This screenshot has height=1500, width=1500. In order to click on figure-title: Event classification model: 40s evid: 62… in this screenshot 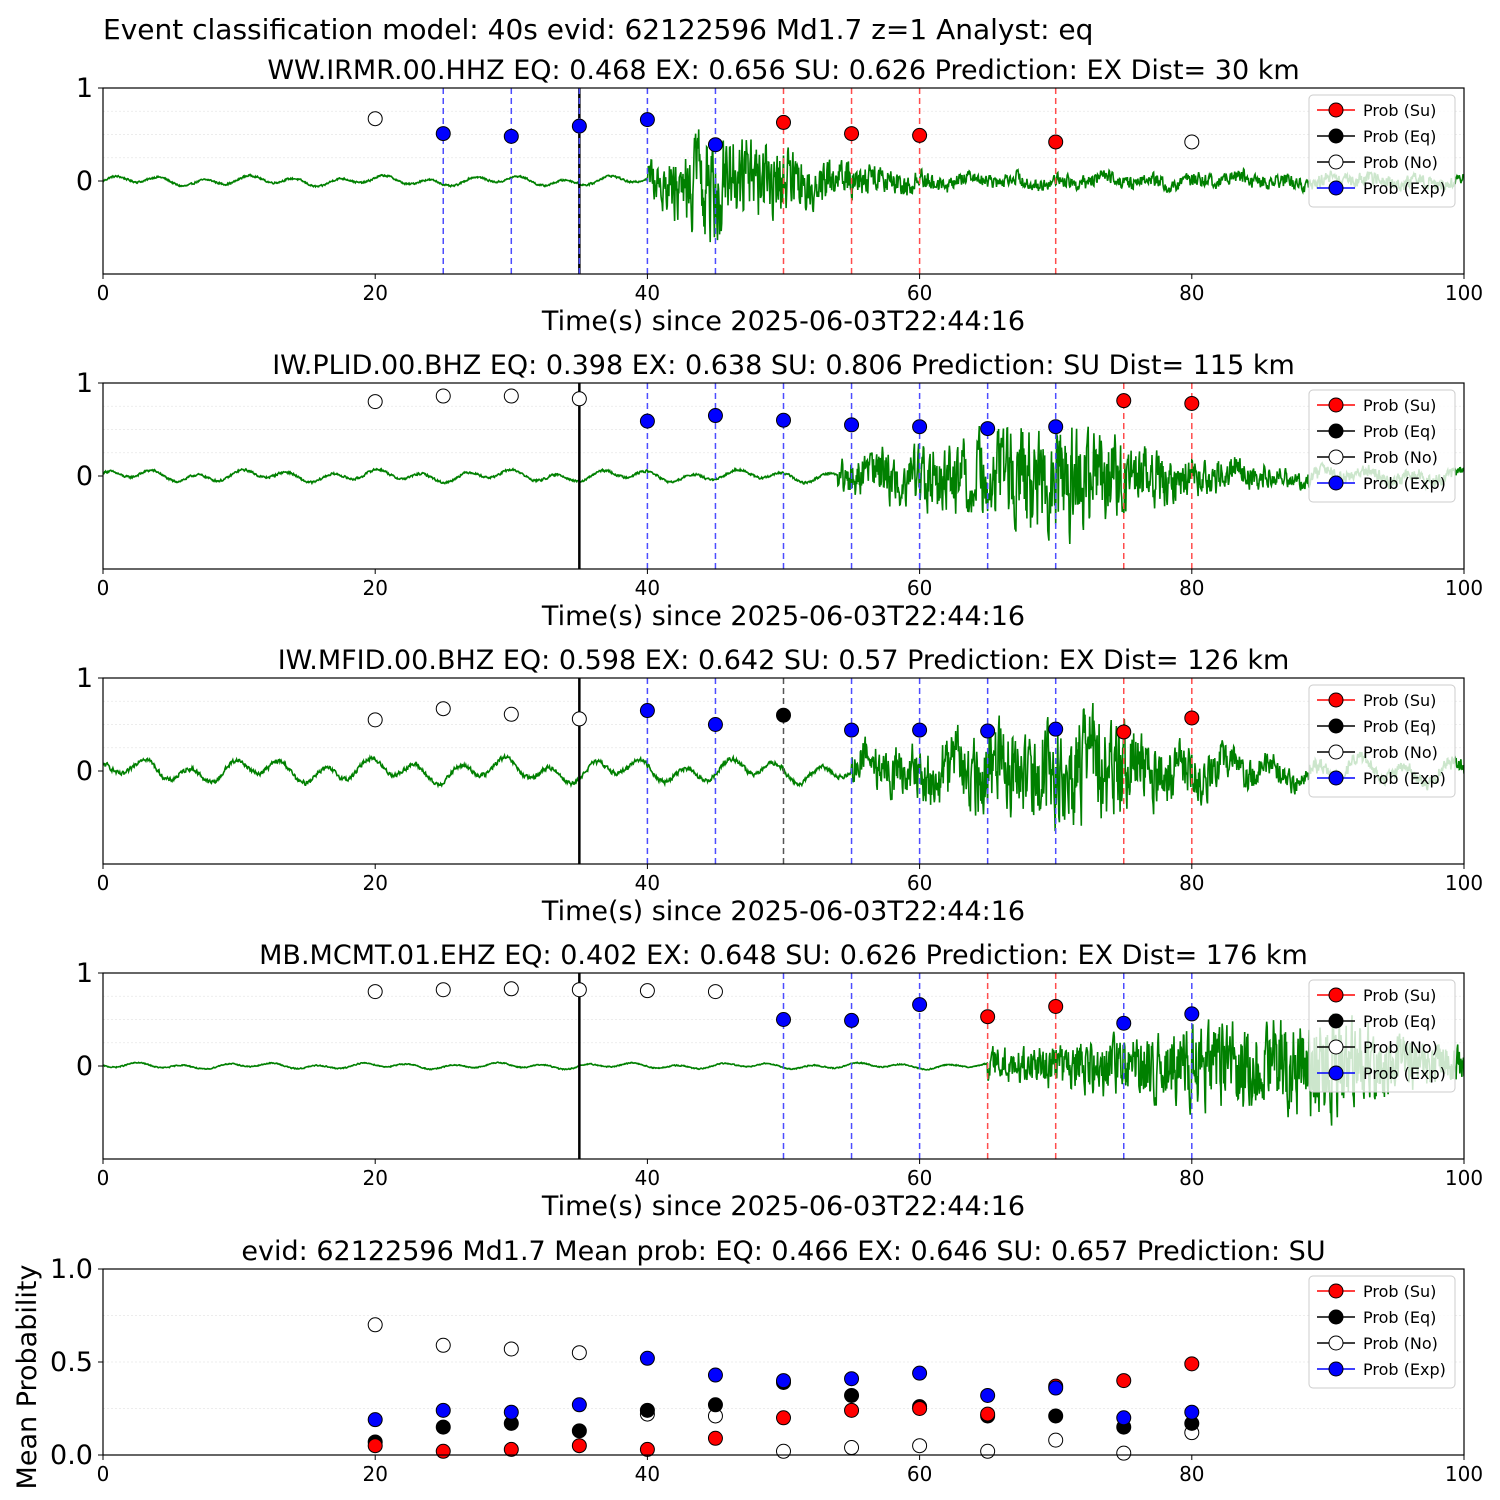, I will do `click(598, 29)`.